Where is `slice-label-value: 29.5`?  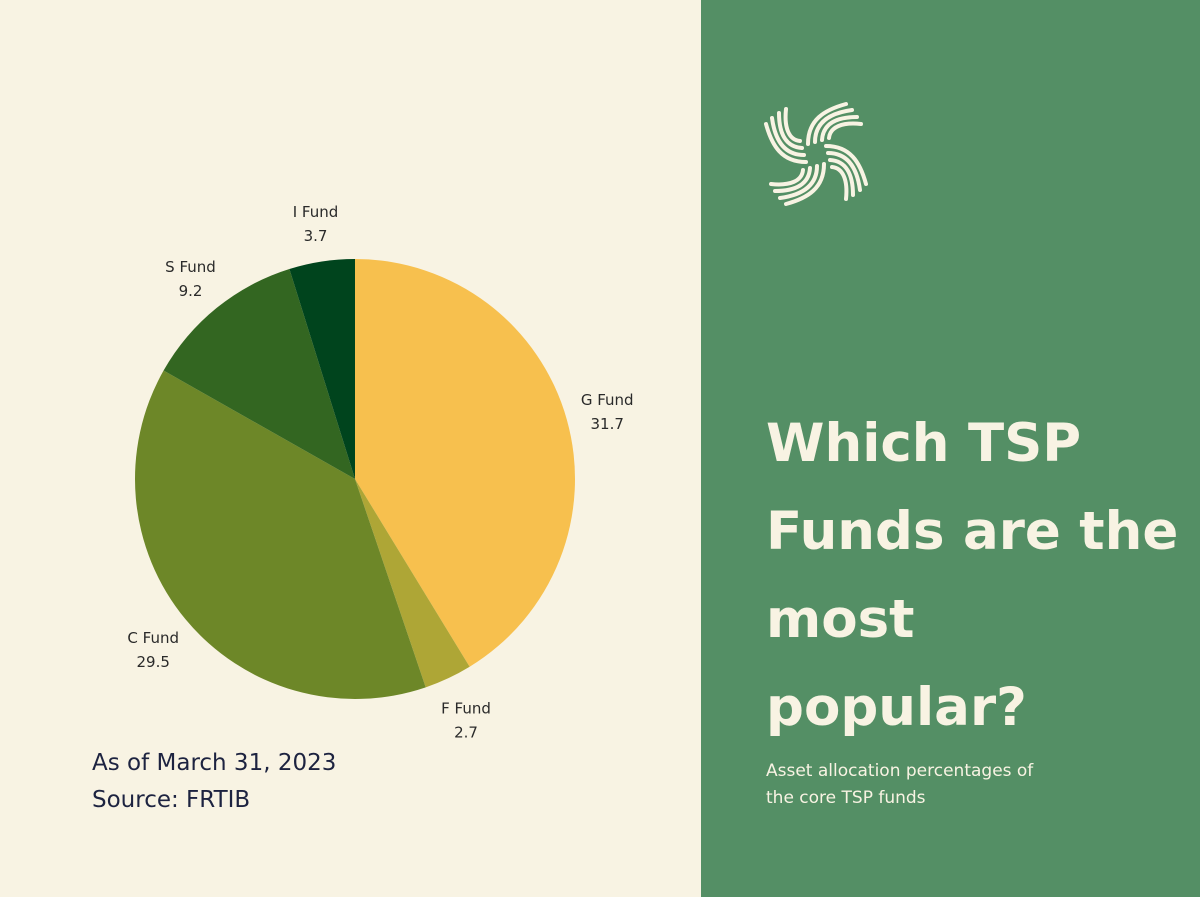 slice-label-value: 29.5 is located at coordinates (152, 662).